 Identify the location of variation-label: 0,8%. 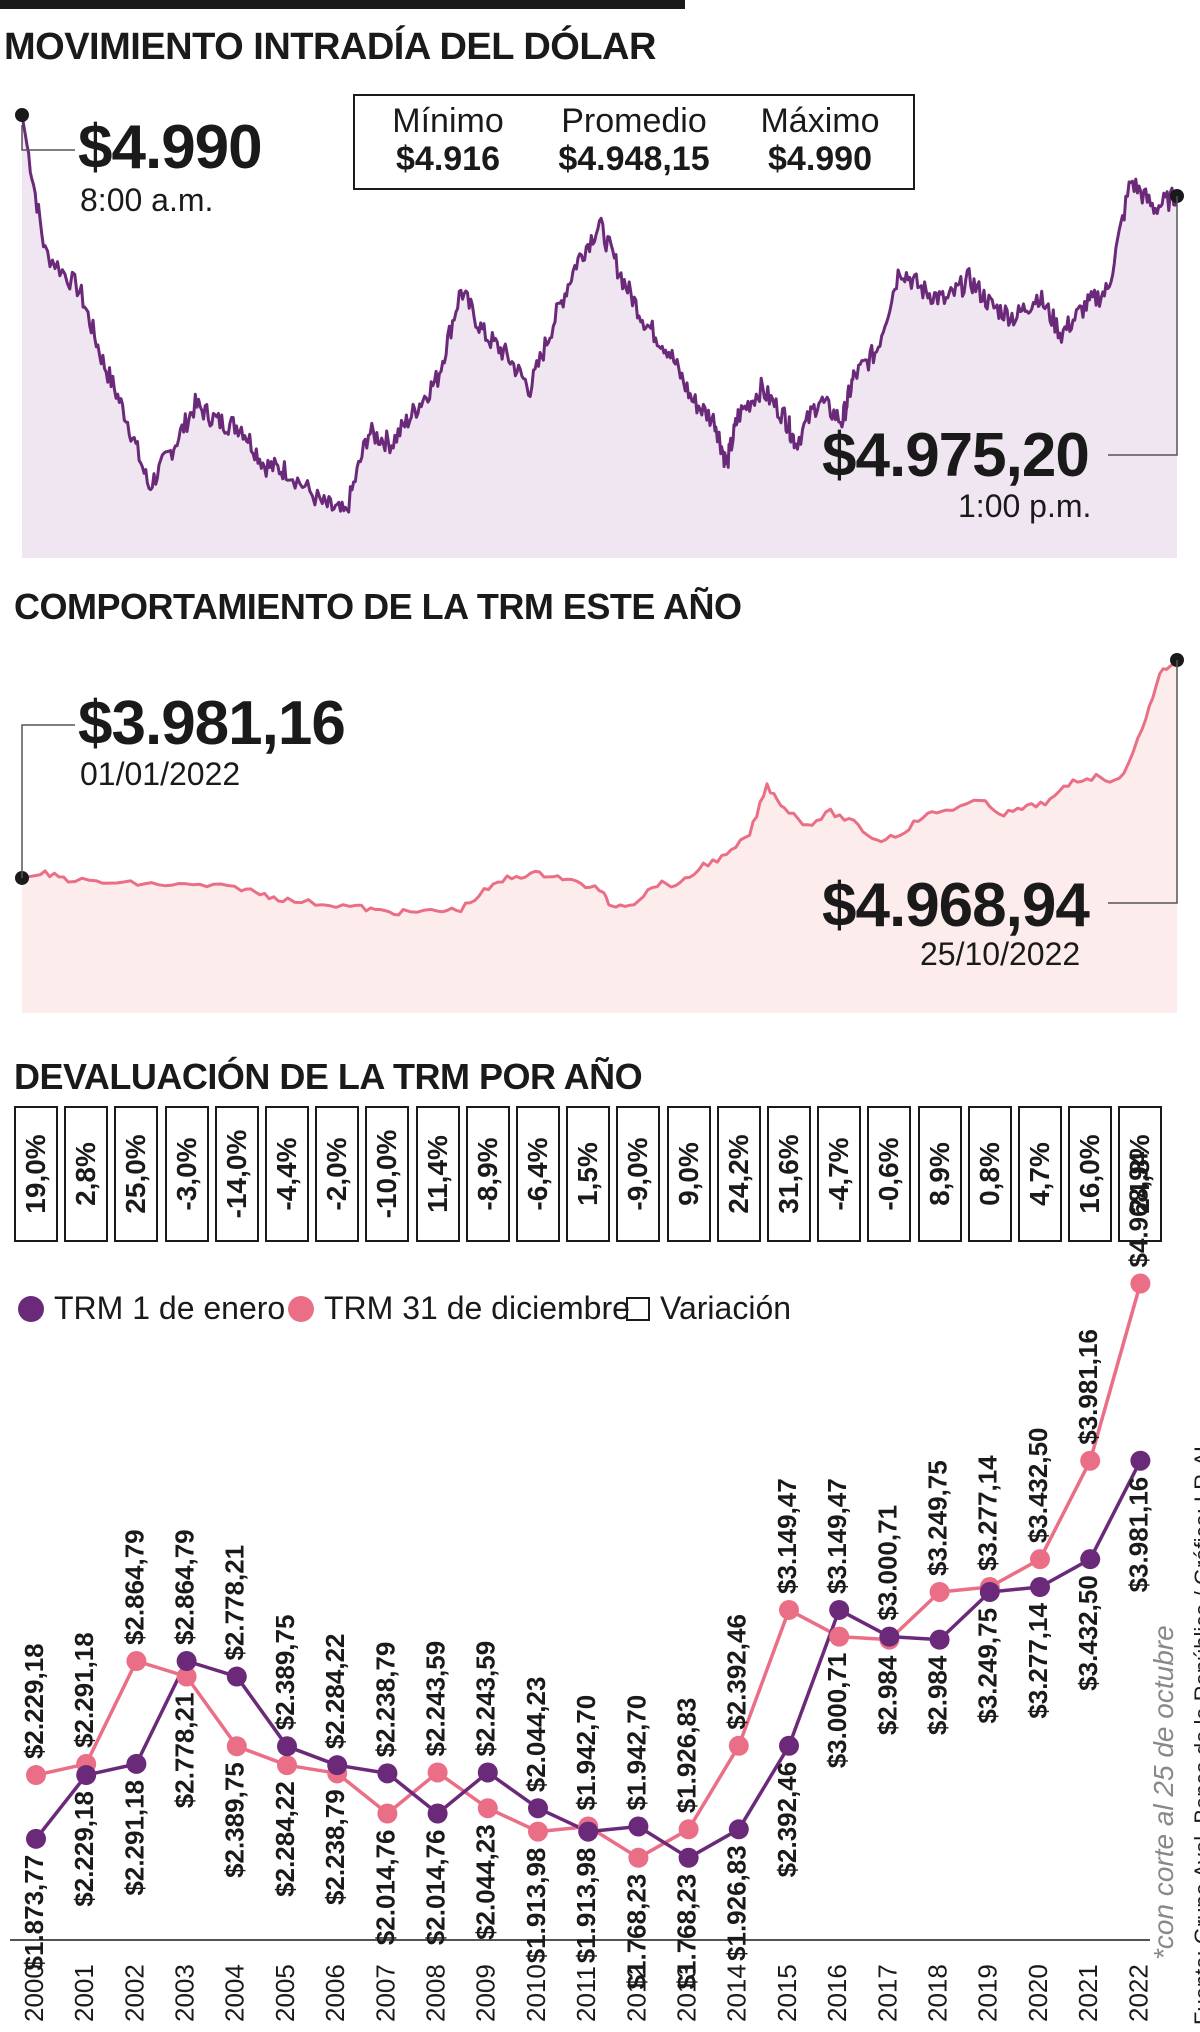
(989, 1174).